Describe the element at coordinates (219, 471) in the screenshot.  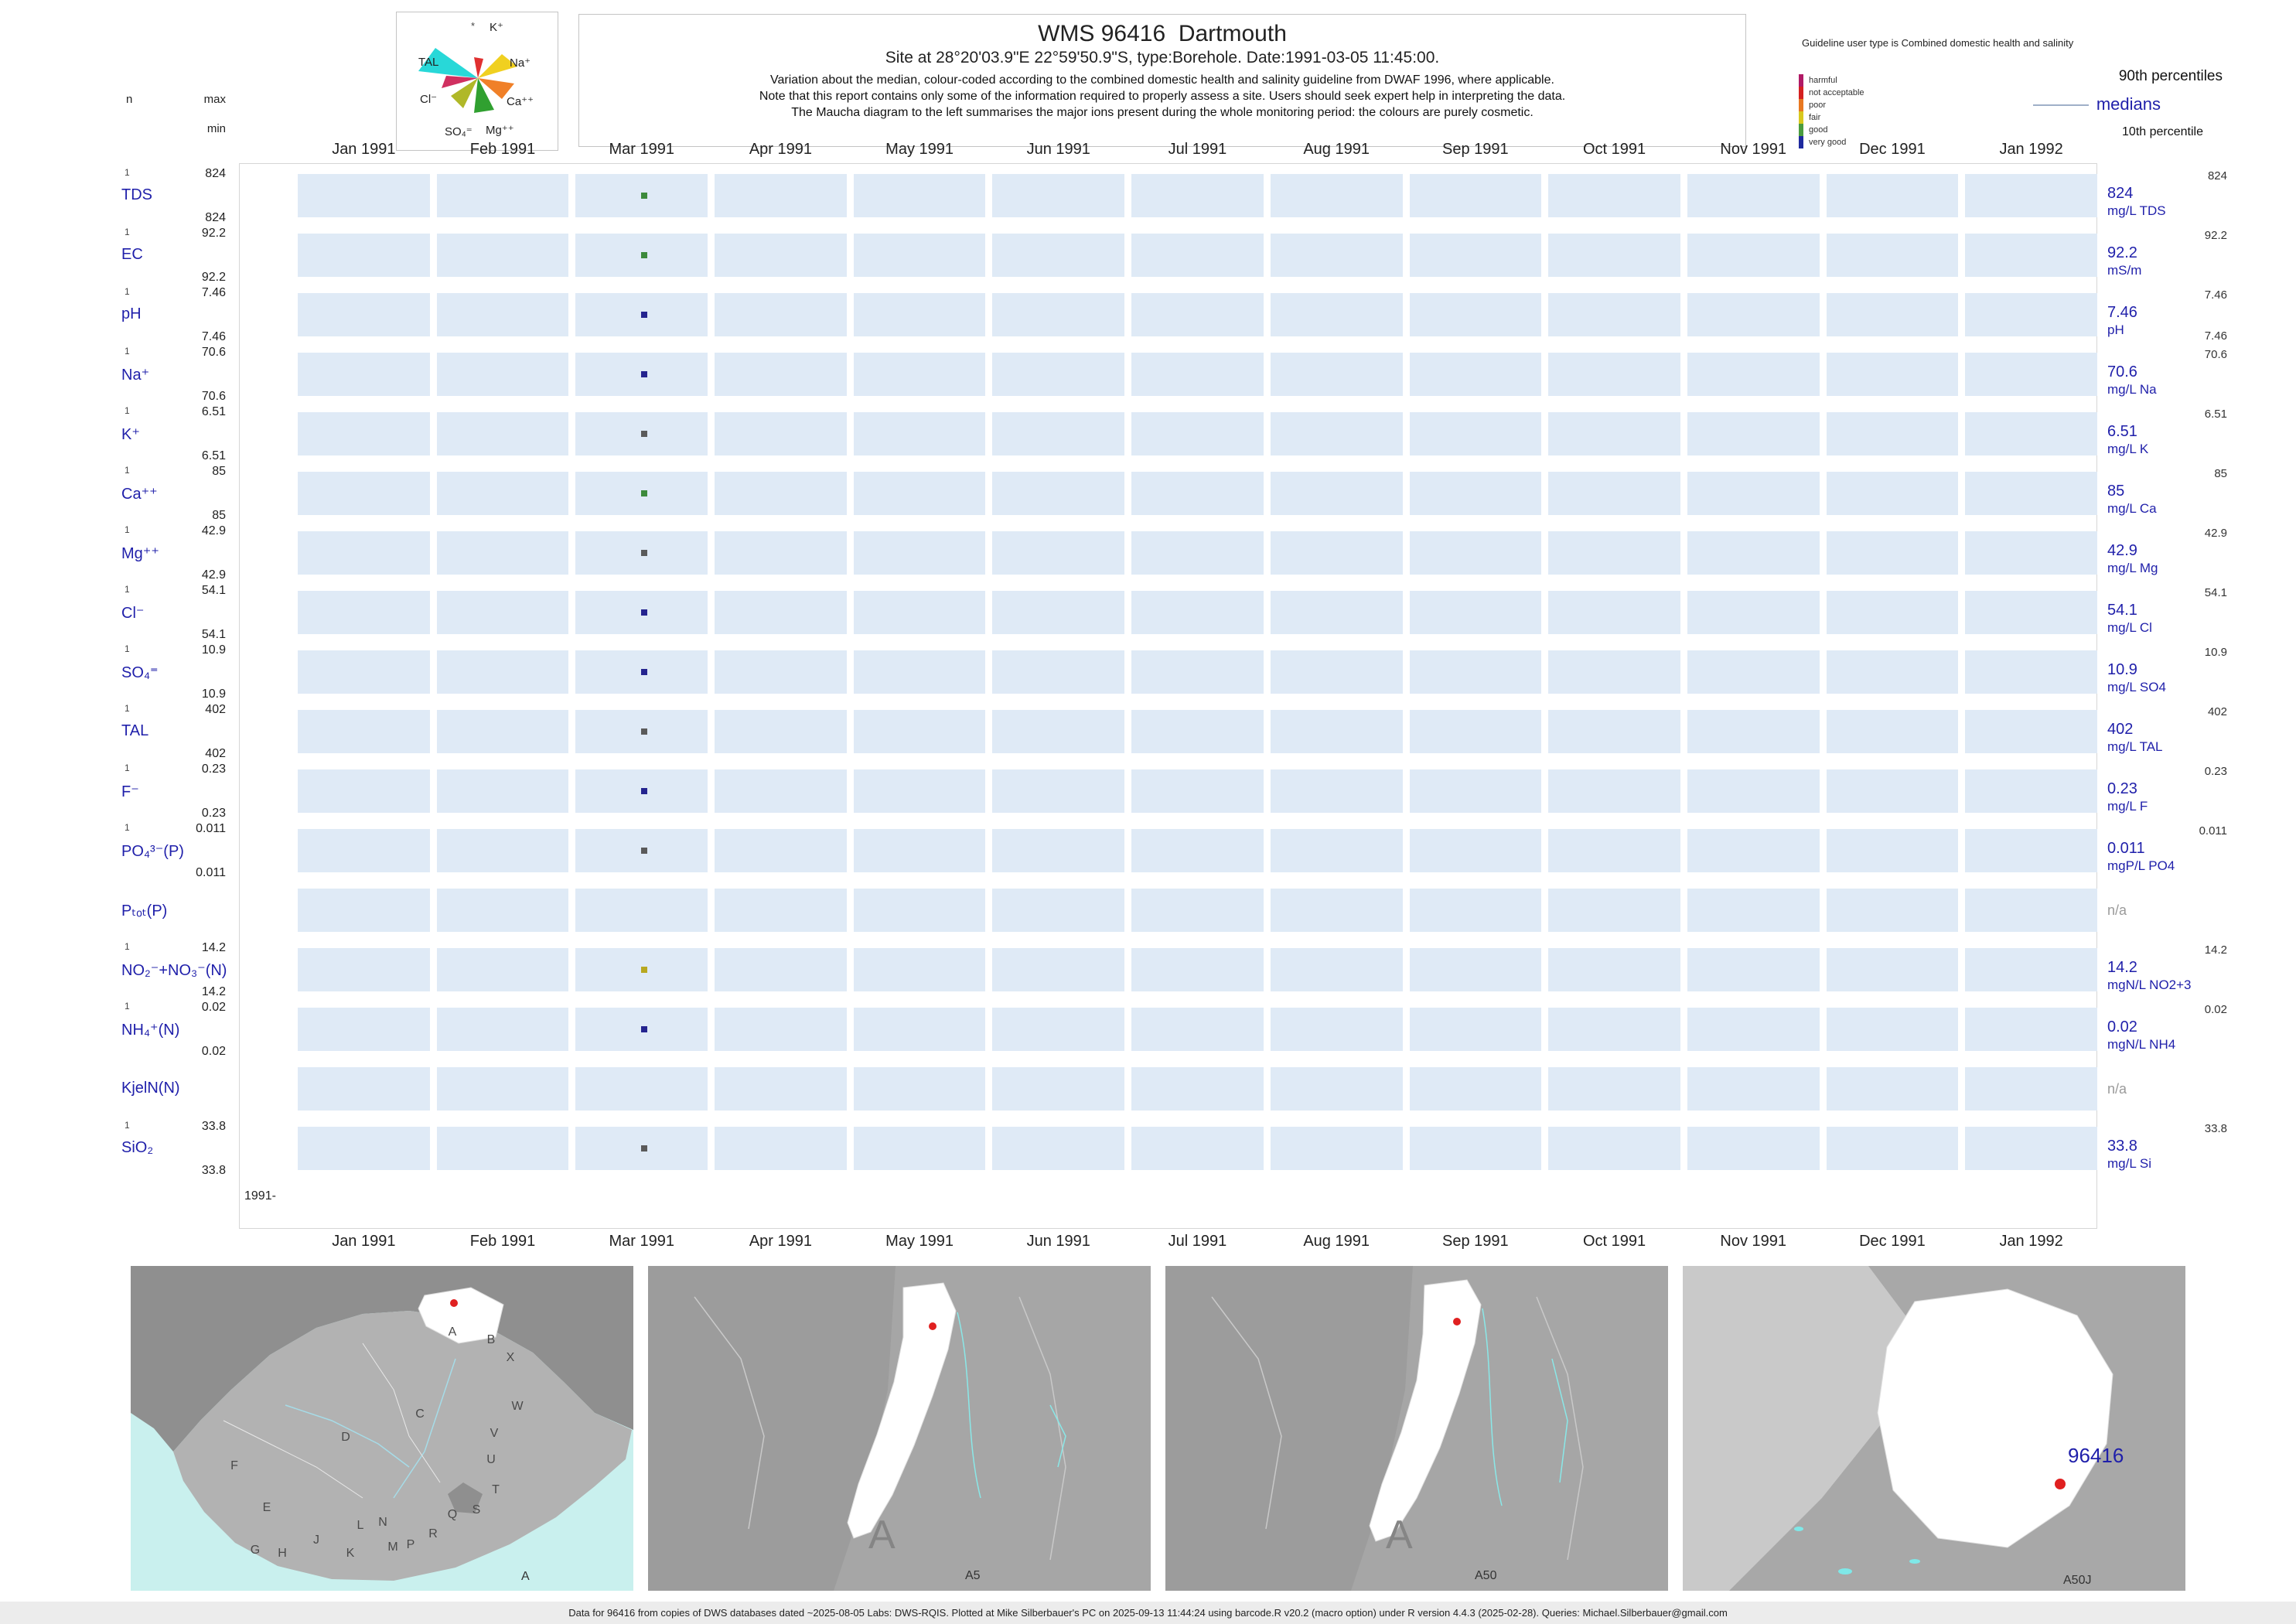
I see `max-value: 85` at that location.